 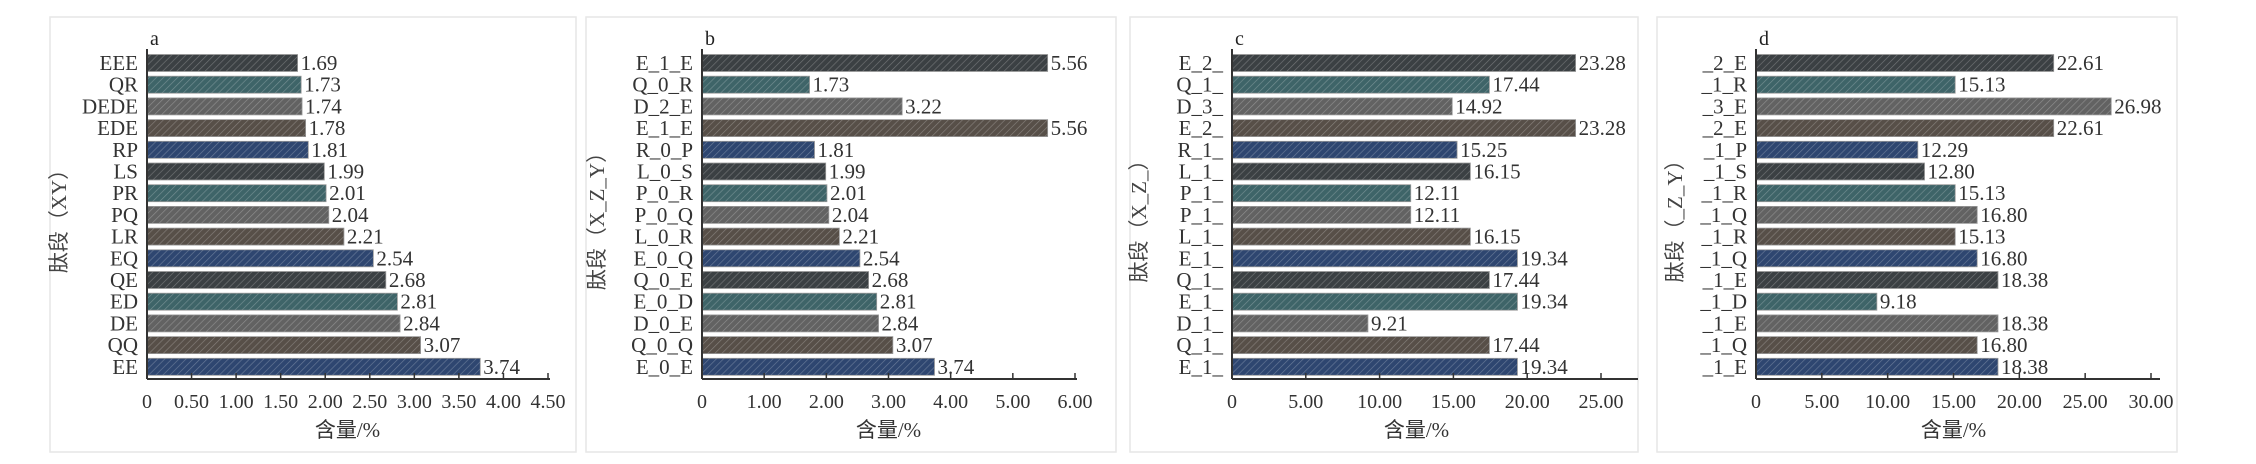 I want to click on category-label: L_0_S, so click(x=665, y=172).